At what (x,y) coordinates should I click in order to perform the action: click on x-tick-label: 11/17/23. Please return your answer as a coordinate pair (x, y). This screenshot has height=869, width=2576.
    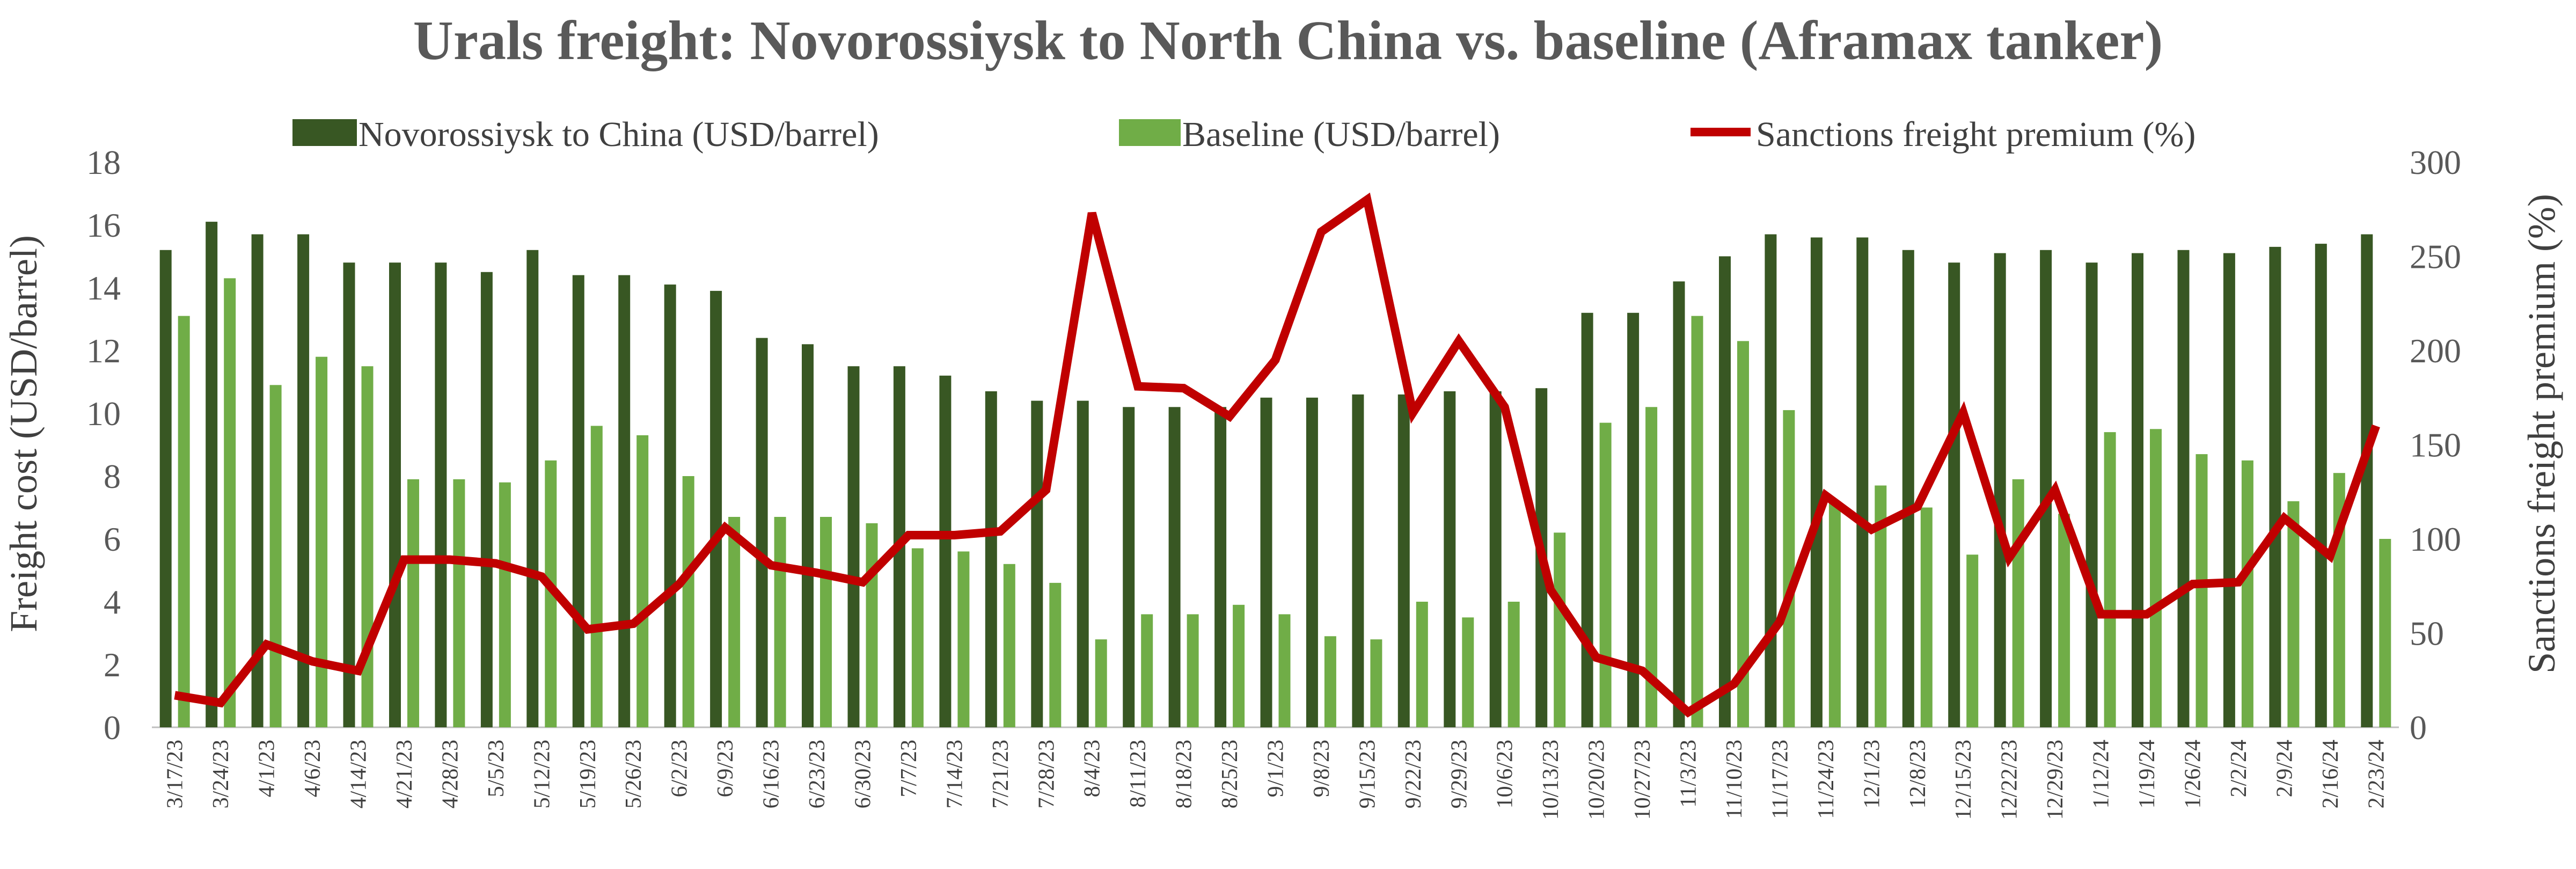
    Looking at the image, I should click on (1780, 780).